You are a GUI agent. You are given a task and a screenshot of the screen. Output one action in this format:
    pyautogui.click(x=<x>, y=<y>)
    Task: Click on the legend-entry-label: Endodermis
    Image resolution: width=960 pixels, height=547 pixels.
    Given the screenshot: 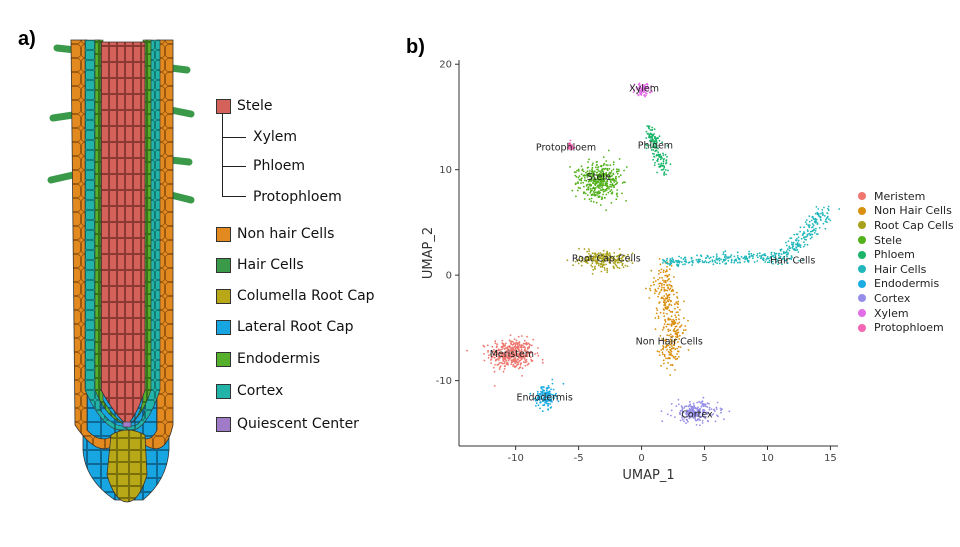 What is the action you would take?
    pyautogui.click(x=907, y=284)
    